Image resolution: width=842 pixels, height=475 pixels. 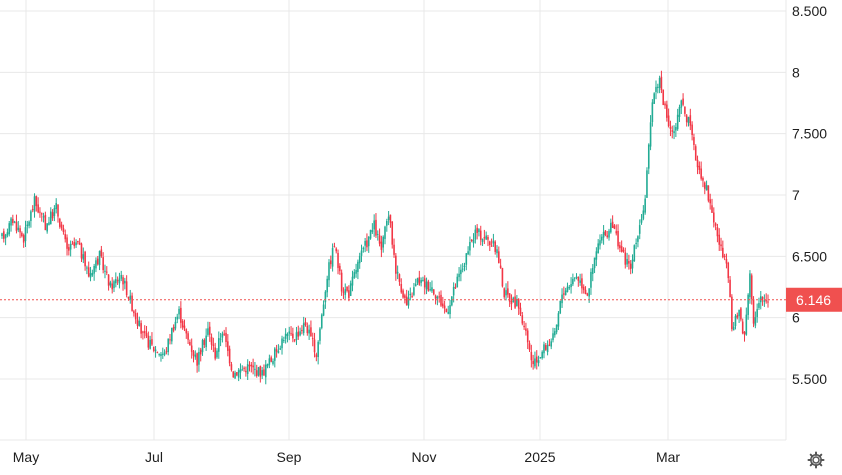 What do you see at coordinates (796, 195) in the screenshot?
I see `y-tick-label: 7` at bounding box center [796, 195].